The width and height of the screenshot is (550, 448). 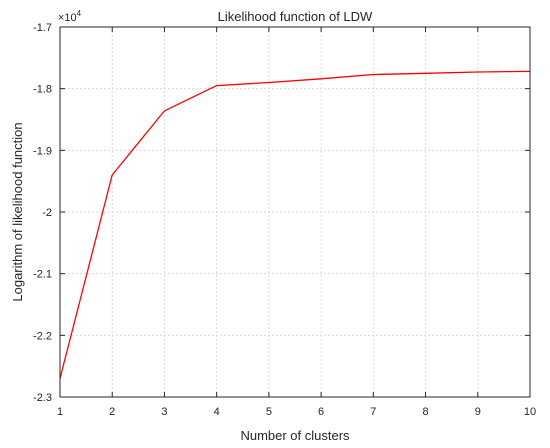 I want to click on y-exponent: ×10⁴, so click(x=70, y=16).